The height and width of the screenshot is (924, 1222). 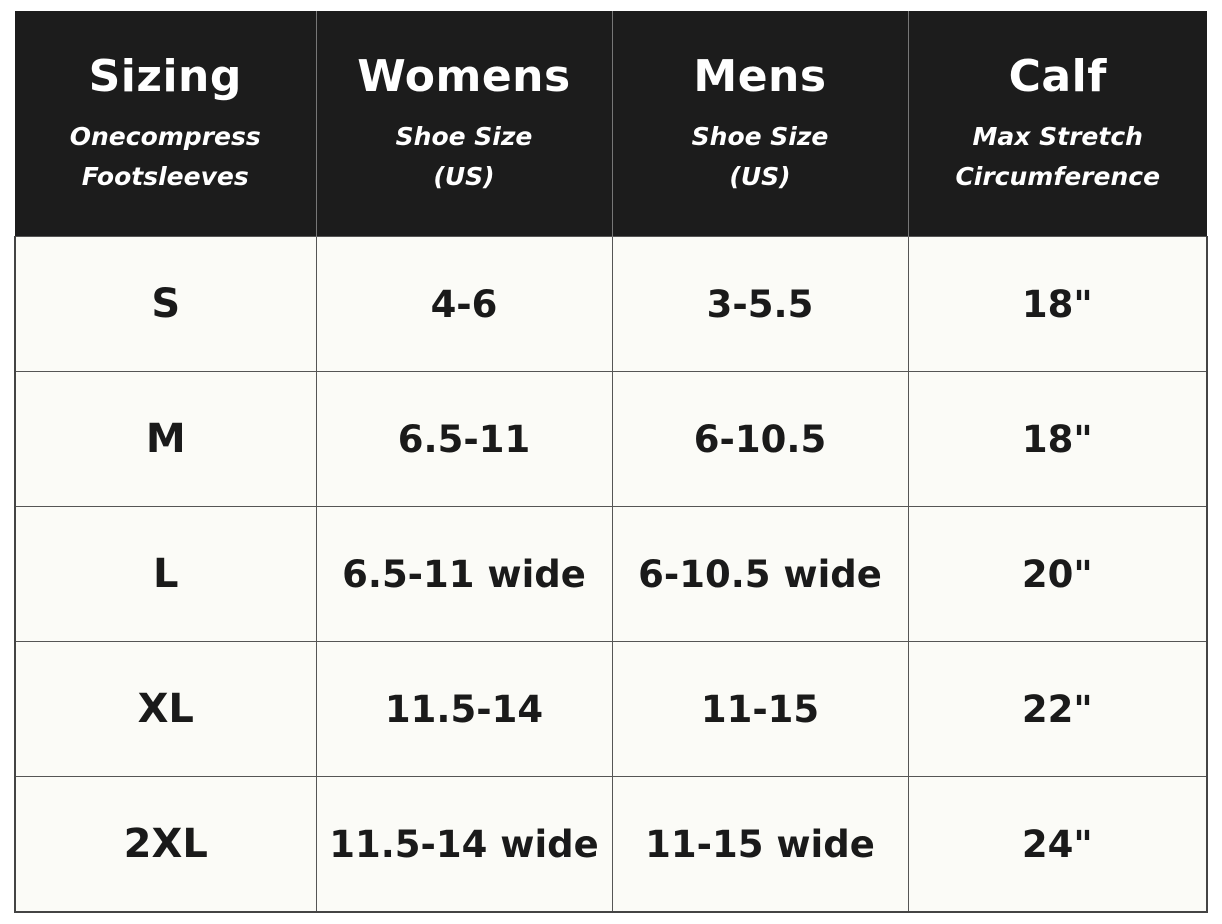 I want to click on womens-cell: 6.5-11 wide, so click(x=464, y=574).